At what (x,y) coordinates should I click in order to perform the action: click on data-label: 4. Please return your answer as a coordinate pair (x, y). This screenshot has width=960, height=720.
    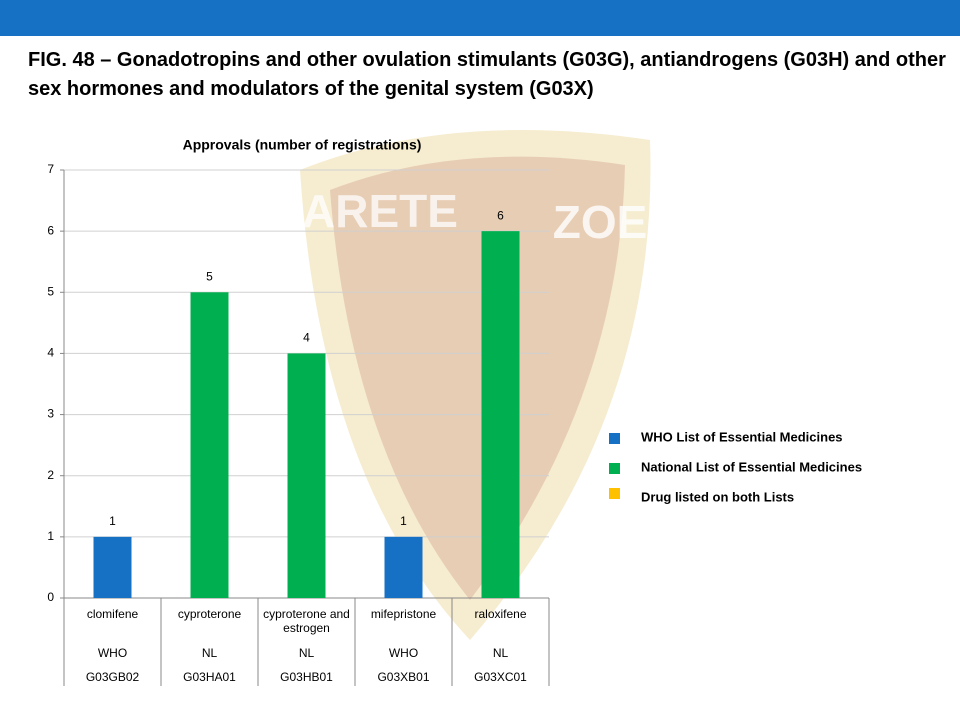
    Looking at the image, I should click on (306, 338).